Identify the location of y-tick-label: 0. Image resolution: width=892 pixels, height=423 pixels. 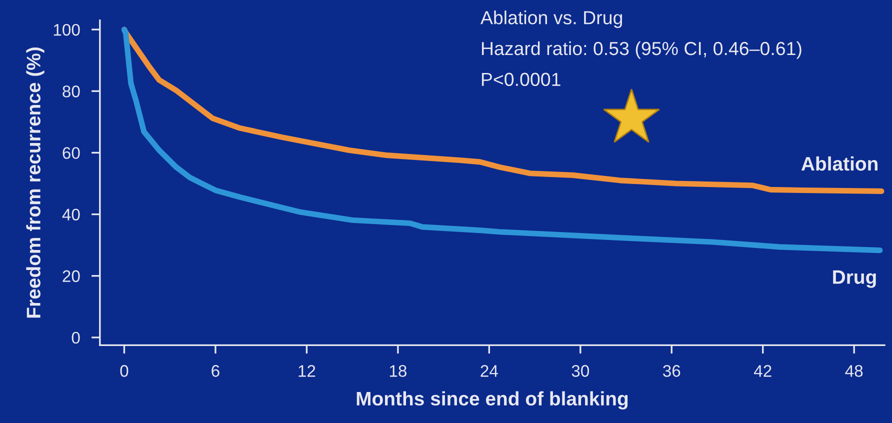
(76, 338).